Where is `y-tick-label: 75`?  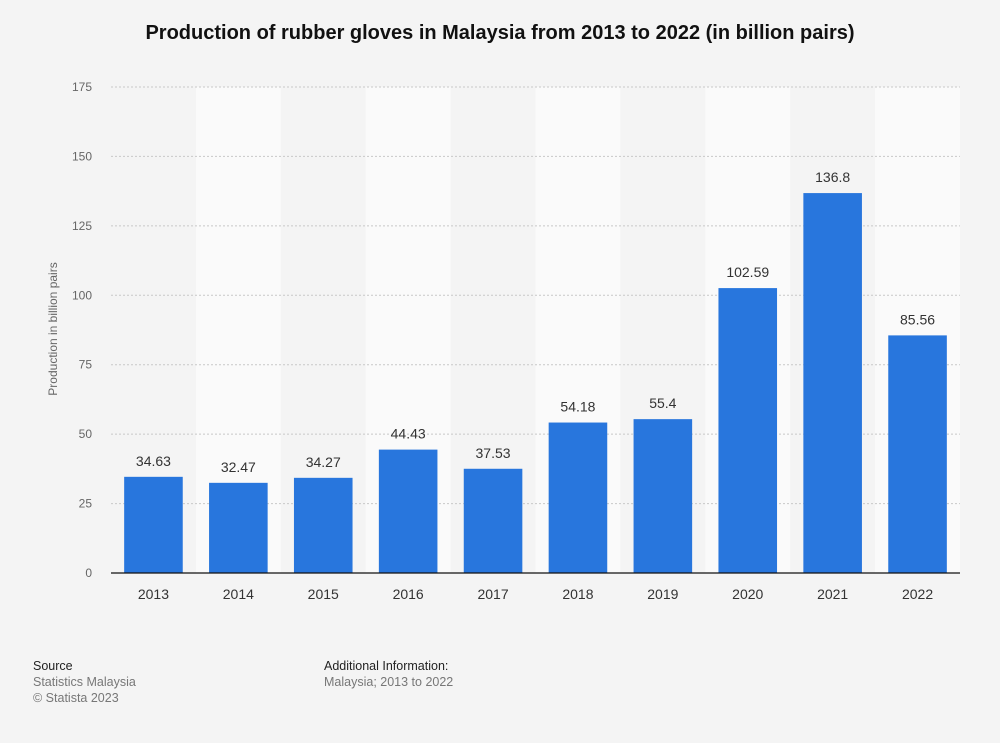 y-tick-label: 75 is located at coordinates (86, 365).